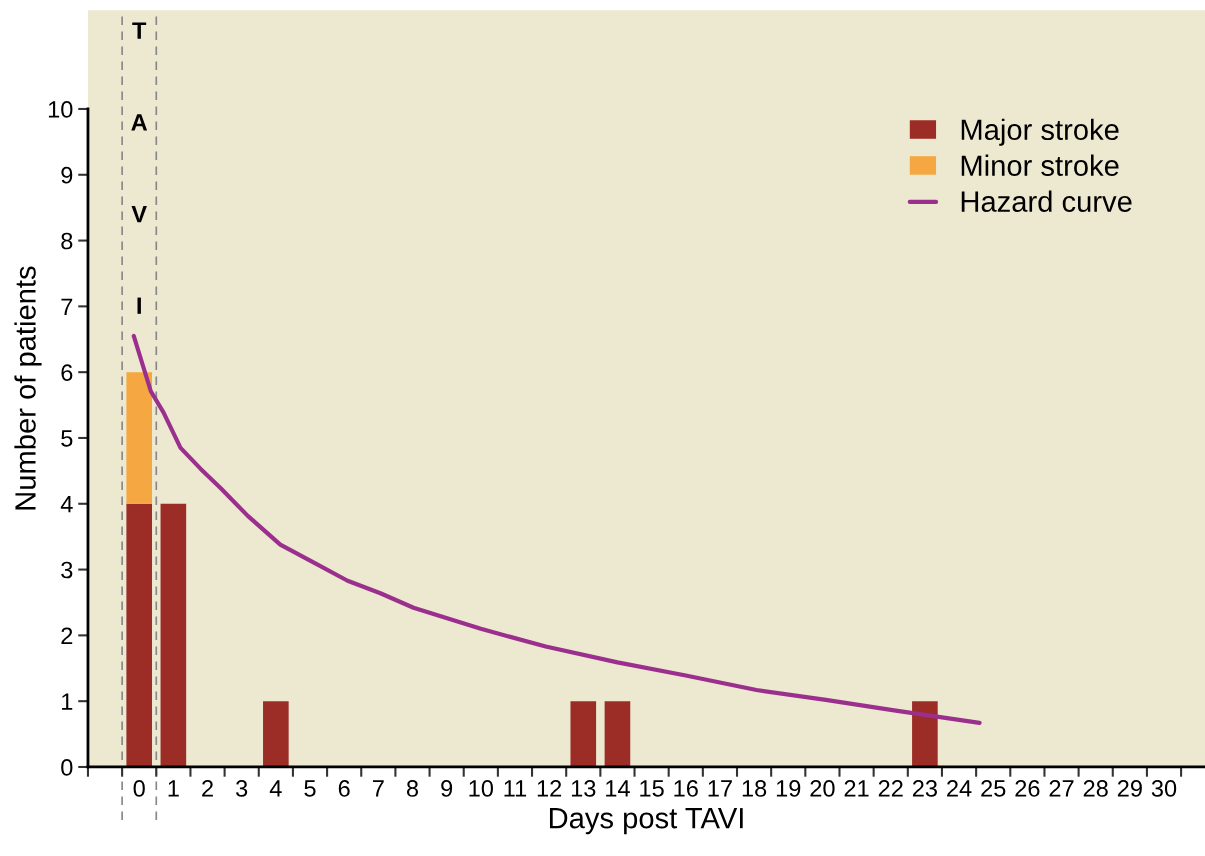 The image size is (1205, 856). What do you see at coordinates (67, 635) in the screenshot?
I see `y-tick-label: 2` at bounding box center [67, 635].